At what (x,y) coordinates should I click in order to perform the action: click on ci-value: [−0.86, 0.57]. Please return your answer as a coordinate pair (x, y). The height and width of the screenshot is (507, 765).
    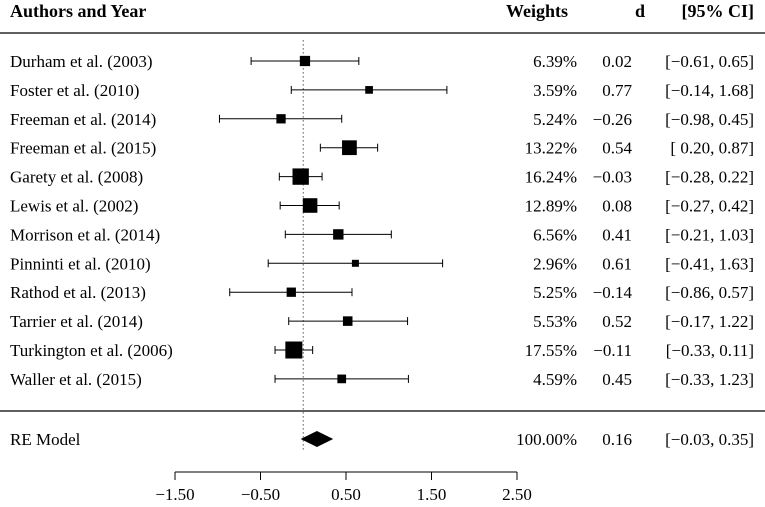
    Looking at the image, I should click on (709, 292).